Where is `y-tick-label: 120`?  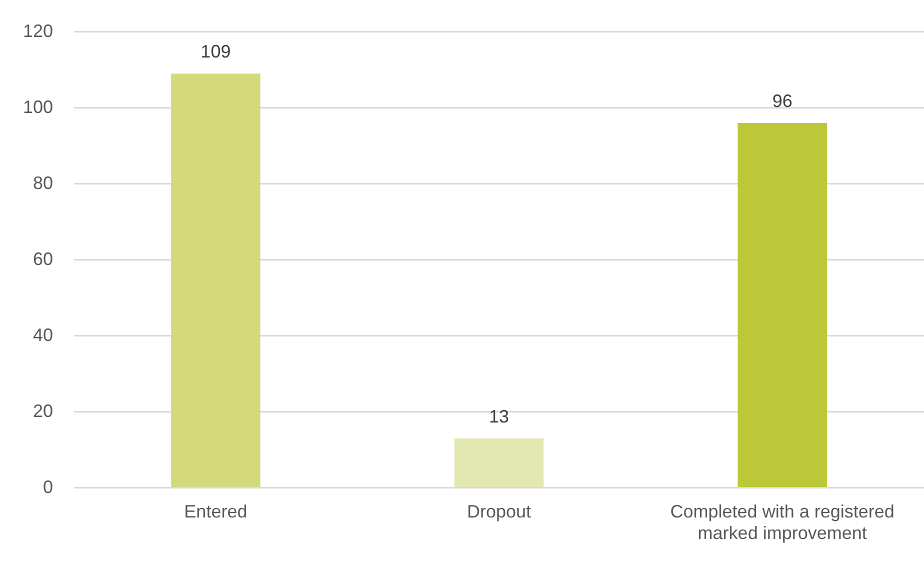 y-tick-label: 120 is located at coordinates (38, 30).